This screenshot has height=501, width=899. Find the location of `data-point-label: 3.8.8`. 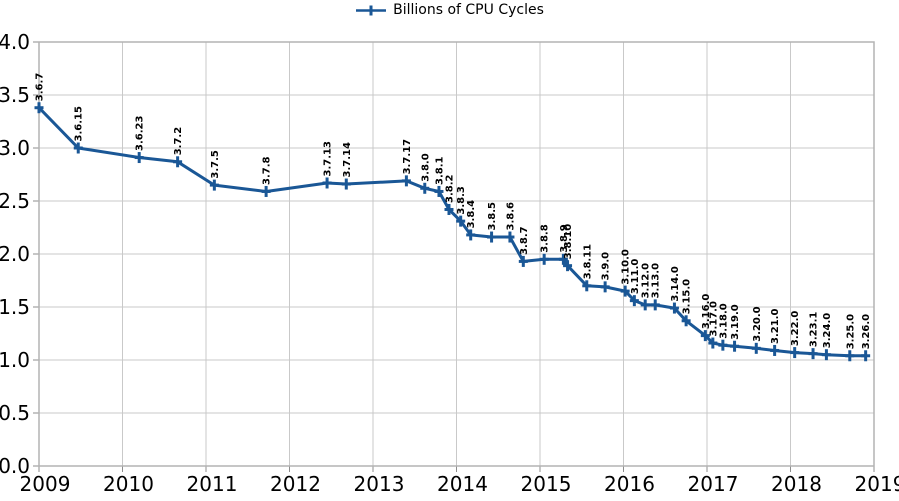

data-point-label: 3.8.8 is located at coordinates (545, 238).